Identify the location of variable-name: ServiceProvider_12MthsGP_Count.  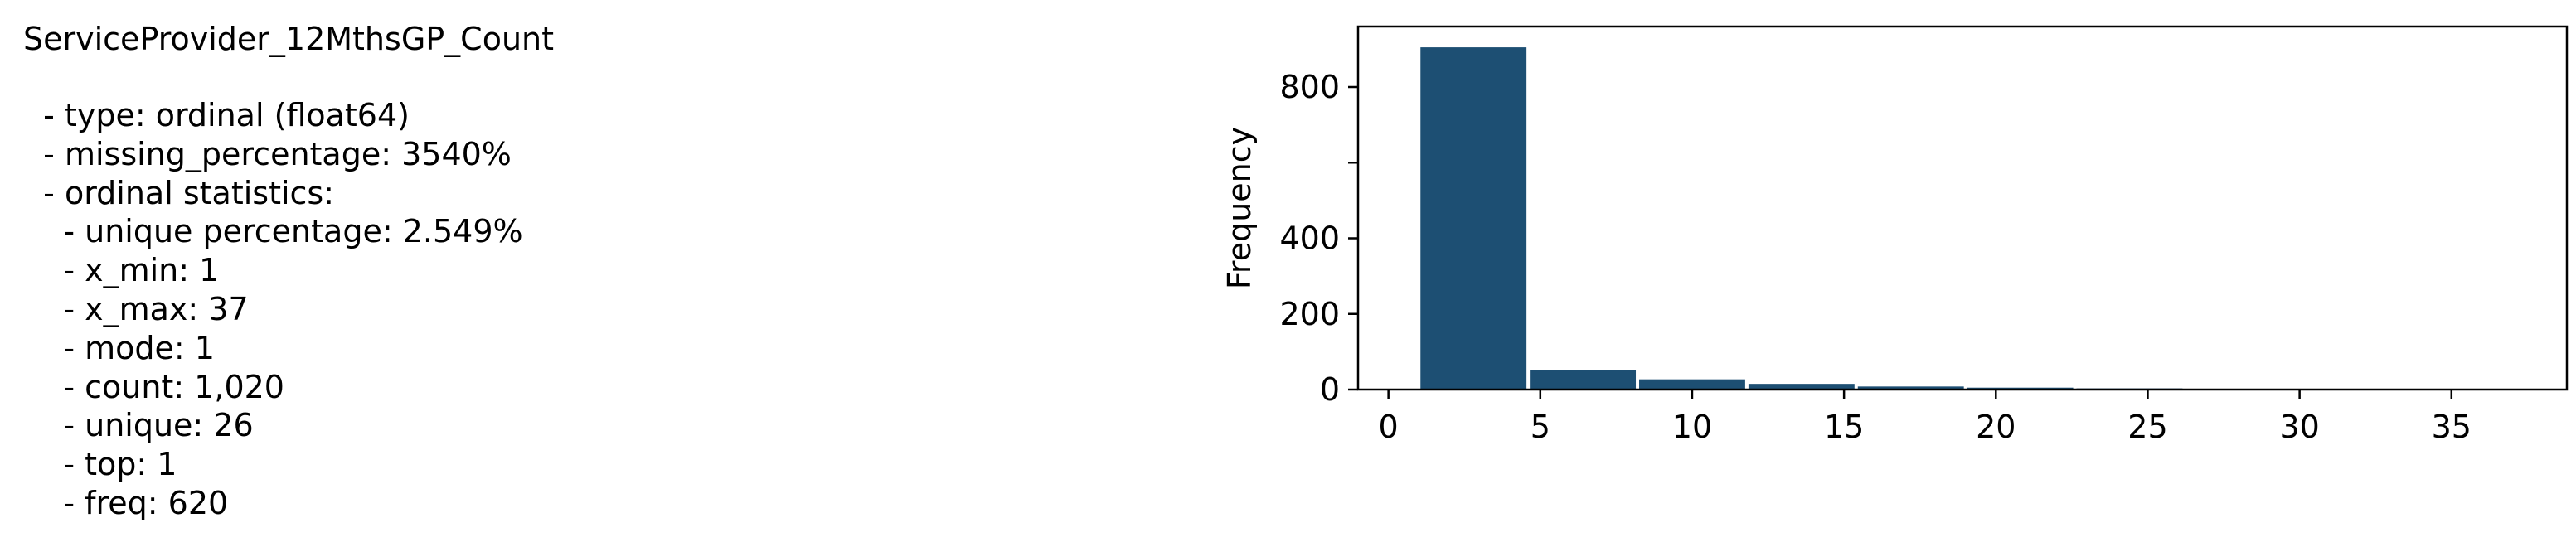
(289, 39).